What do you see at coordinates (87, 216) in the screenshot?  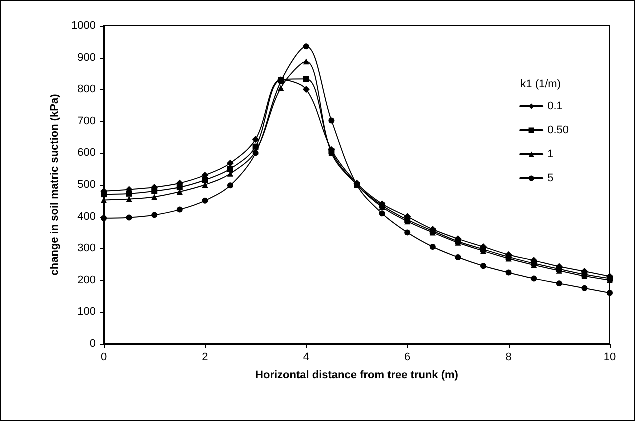 I see `y-tick-label: 400` at bounding box center [87, 216].